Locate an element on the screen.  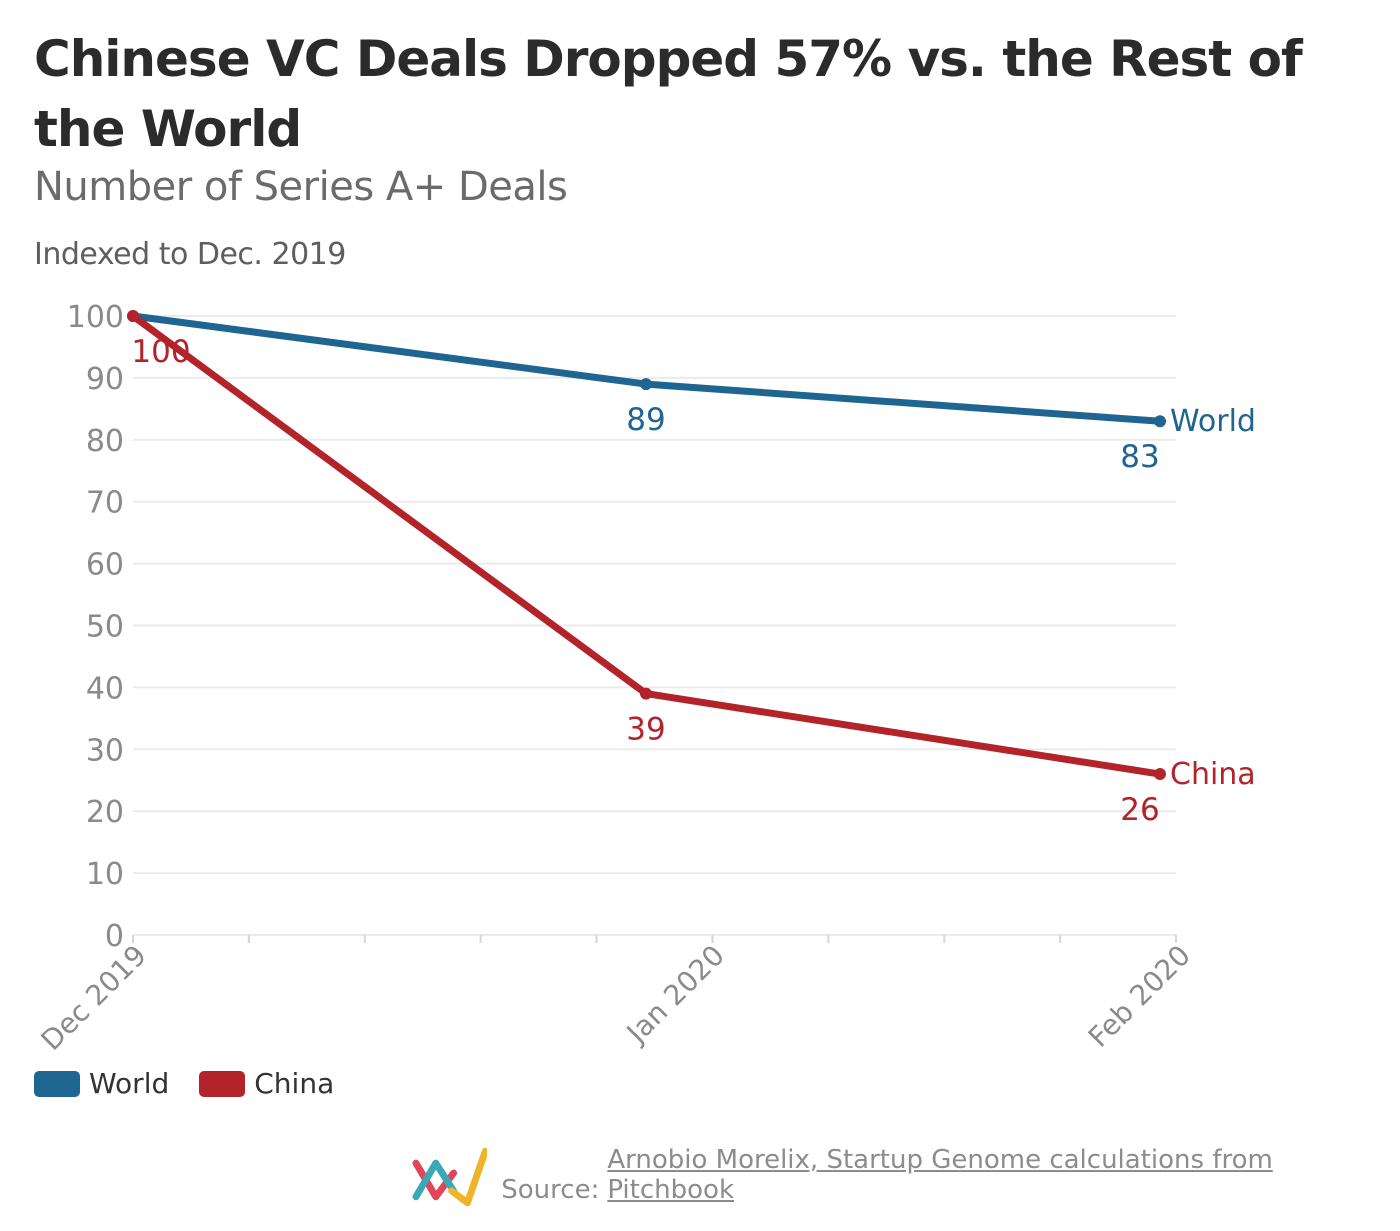
legend-label-world: World is located at coordinates (129, 1083).